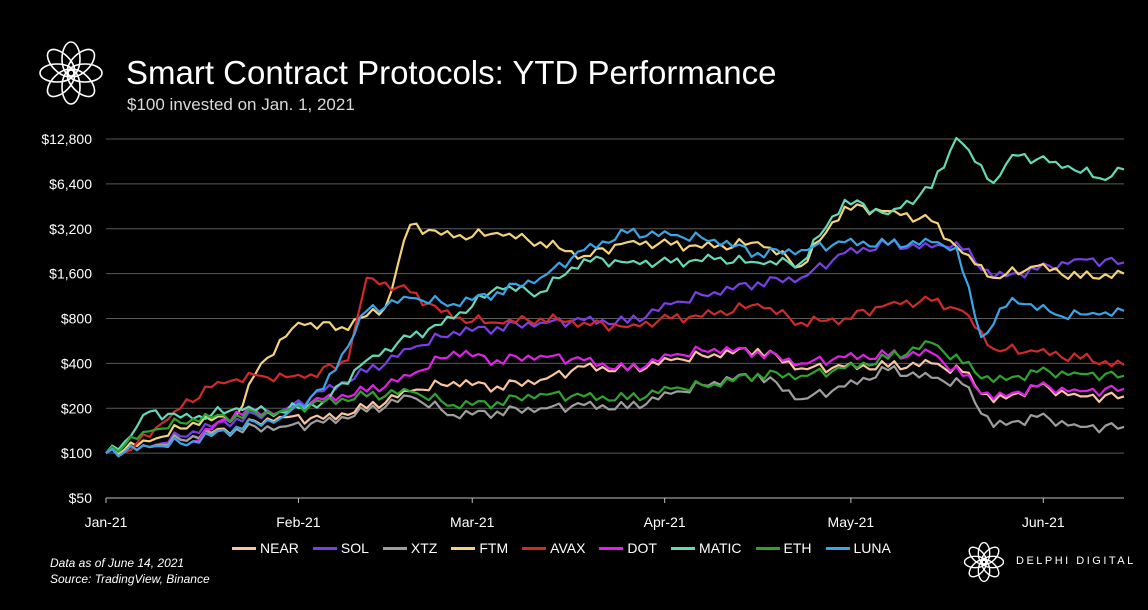  Describe the element at coordinates (720, 548) in the screenshot. I see `legend-label: MATIC` at that location.